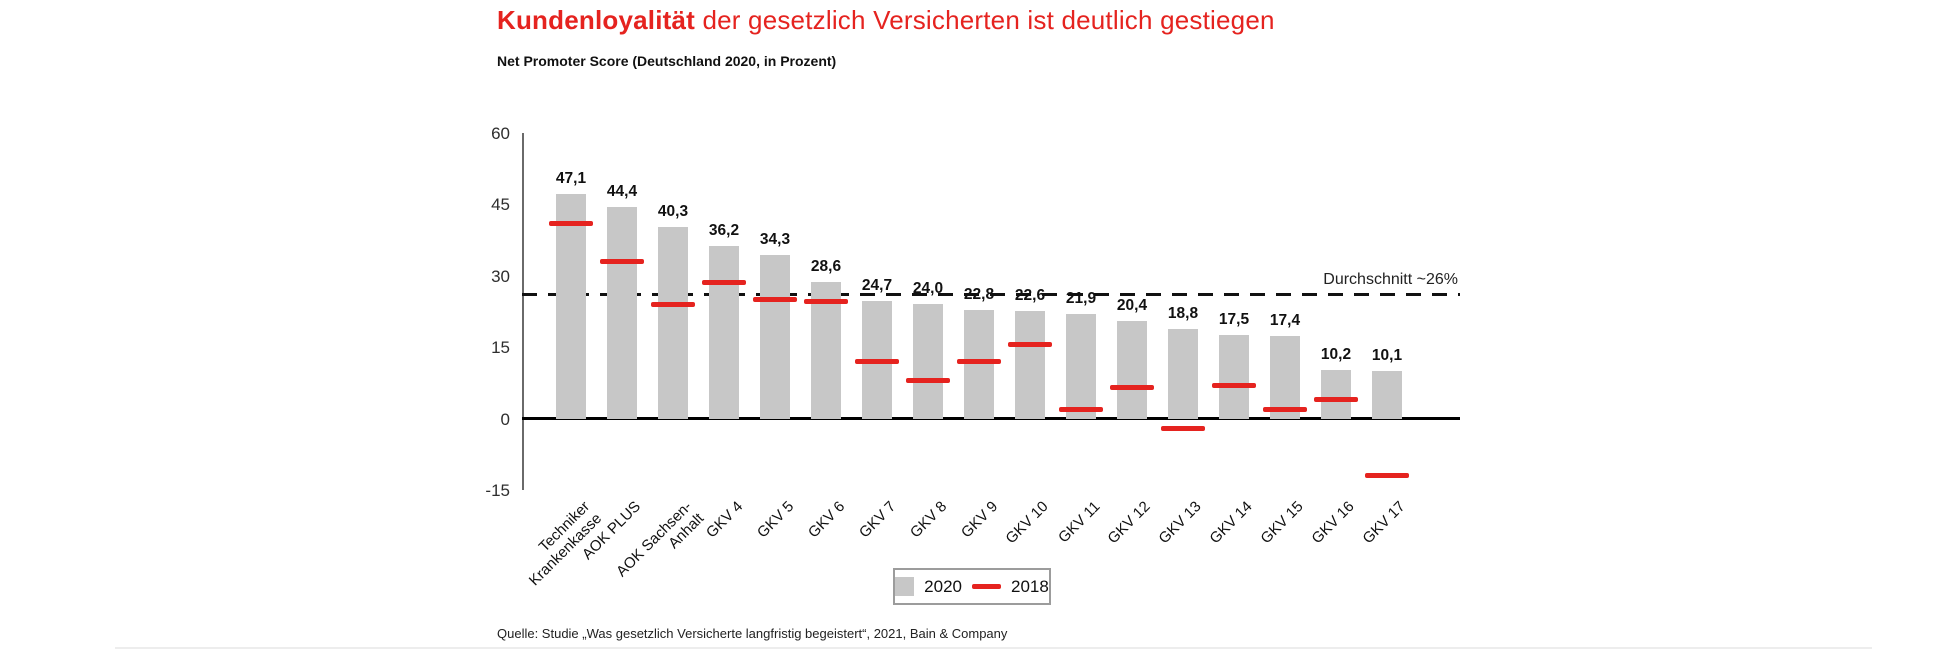  Describe the element at coordinates (500, 133) in the screenshot. I see `y-axis-tick-label: 60` at that location.